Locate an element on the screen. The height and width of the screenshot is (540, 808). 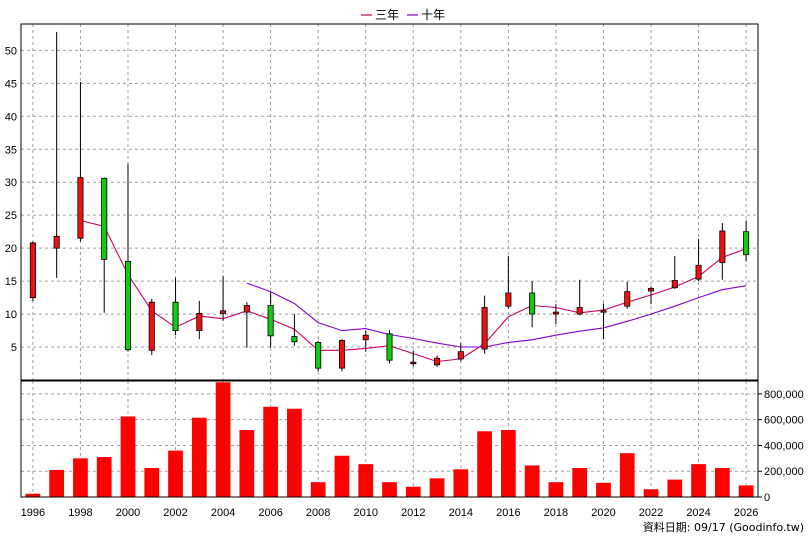
x-tick-label: 2018 is located at coordinates (556, 513).